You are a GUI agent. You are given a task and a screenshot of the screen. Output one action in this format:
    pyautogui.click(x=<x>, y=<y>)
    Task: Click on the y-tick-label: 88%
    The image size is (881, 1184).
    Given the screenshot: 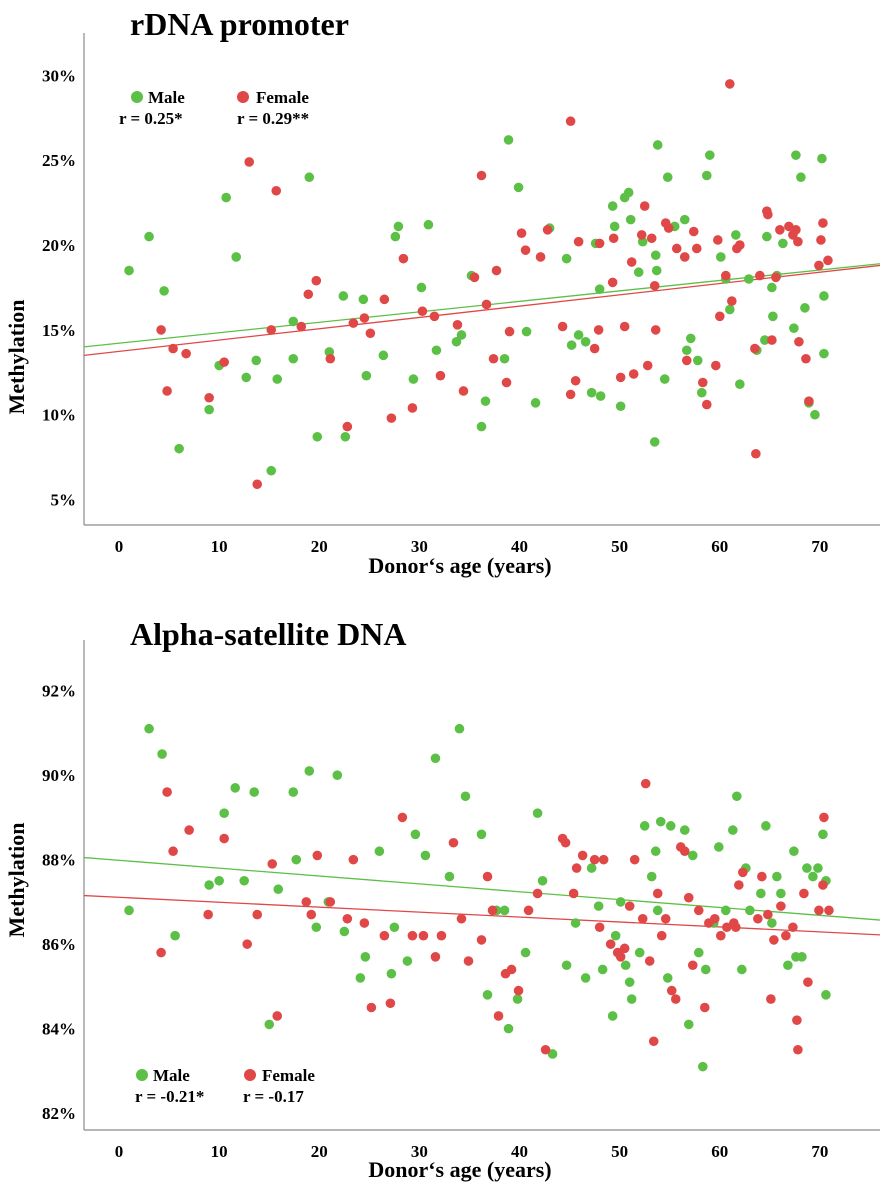 What is the action you would take?
    pyautogui.click(x=59, y=860)
    